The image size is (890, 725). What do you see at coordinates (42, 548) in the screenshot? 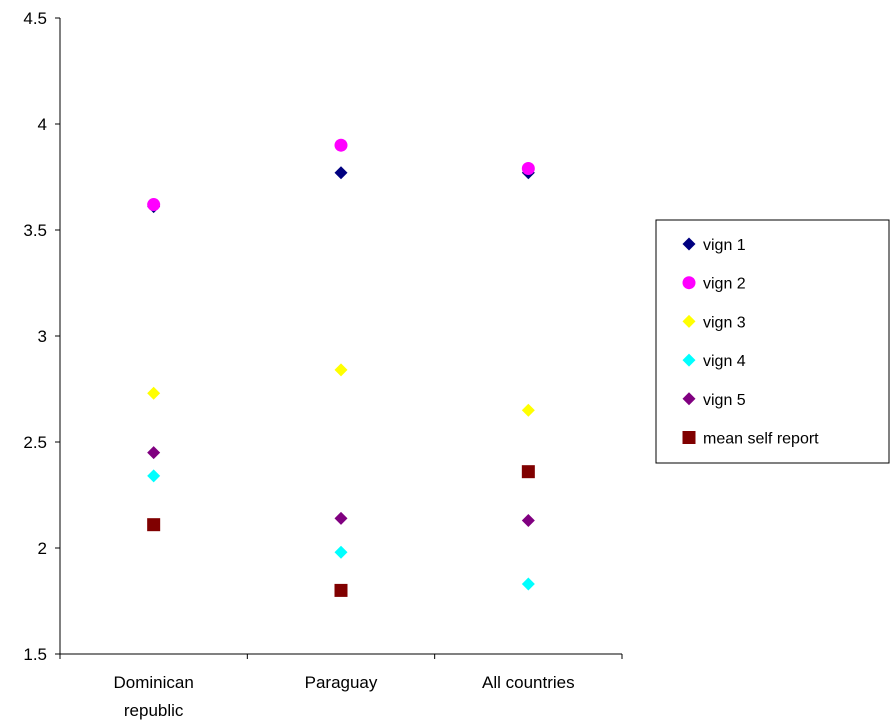
I see `y-tick-label: 2` at bounding box center [42, 548].